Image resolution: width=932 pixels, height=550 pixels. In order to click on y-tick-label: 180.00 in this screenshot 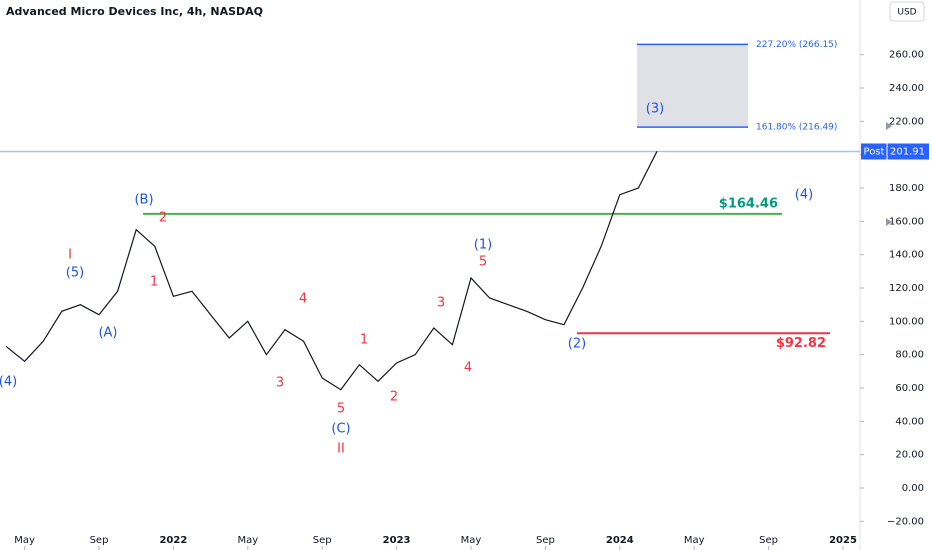, I will do `click(906, 188)`.